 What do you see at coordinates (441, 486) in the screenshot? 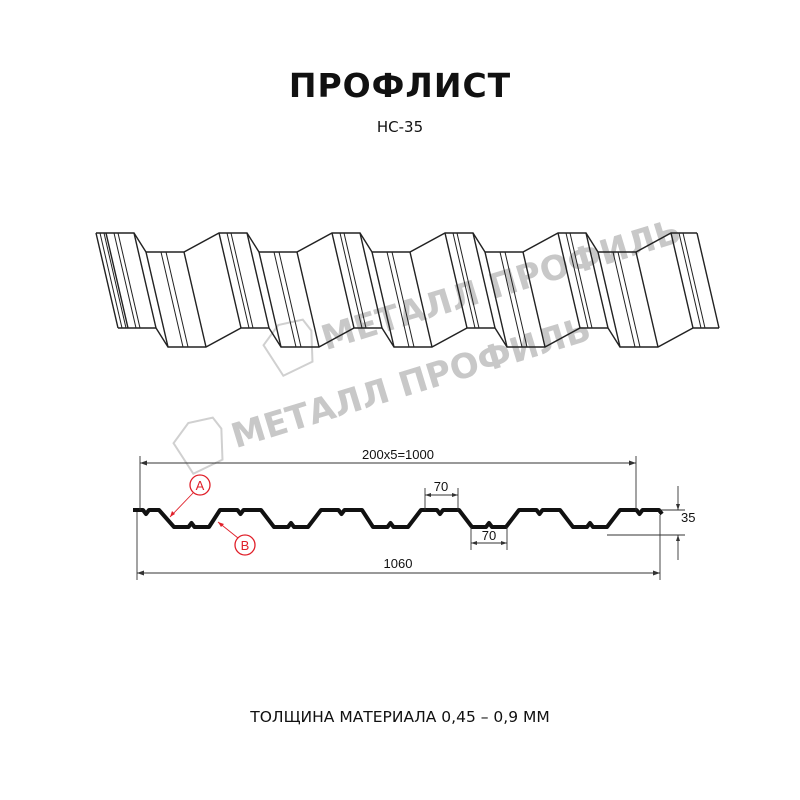
I see `top-flat-label: 70` at bounding box center [441, 486].